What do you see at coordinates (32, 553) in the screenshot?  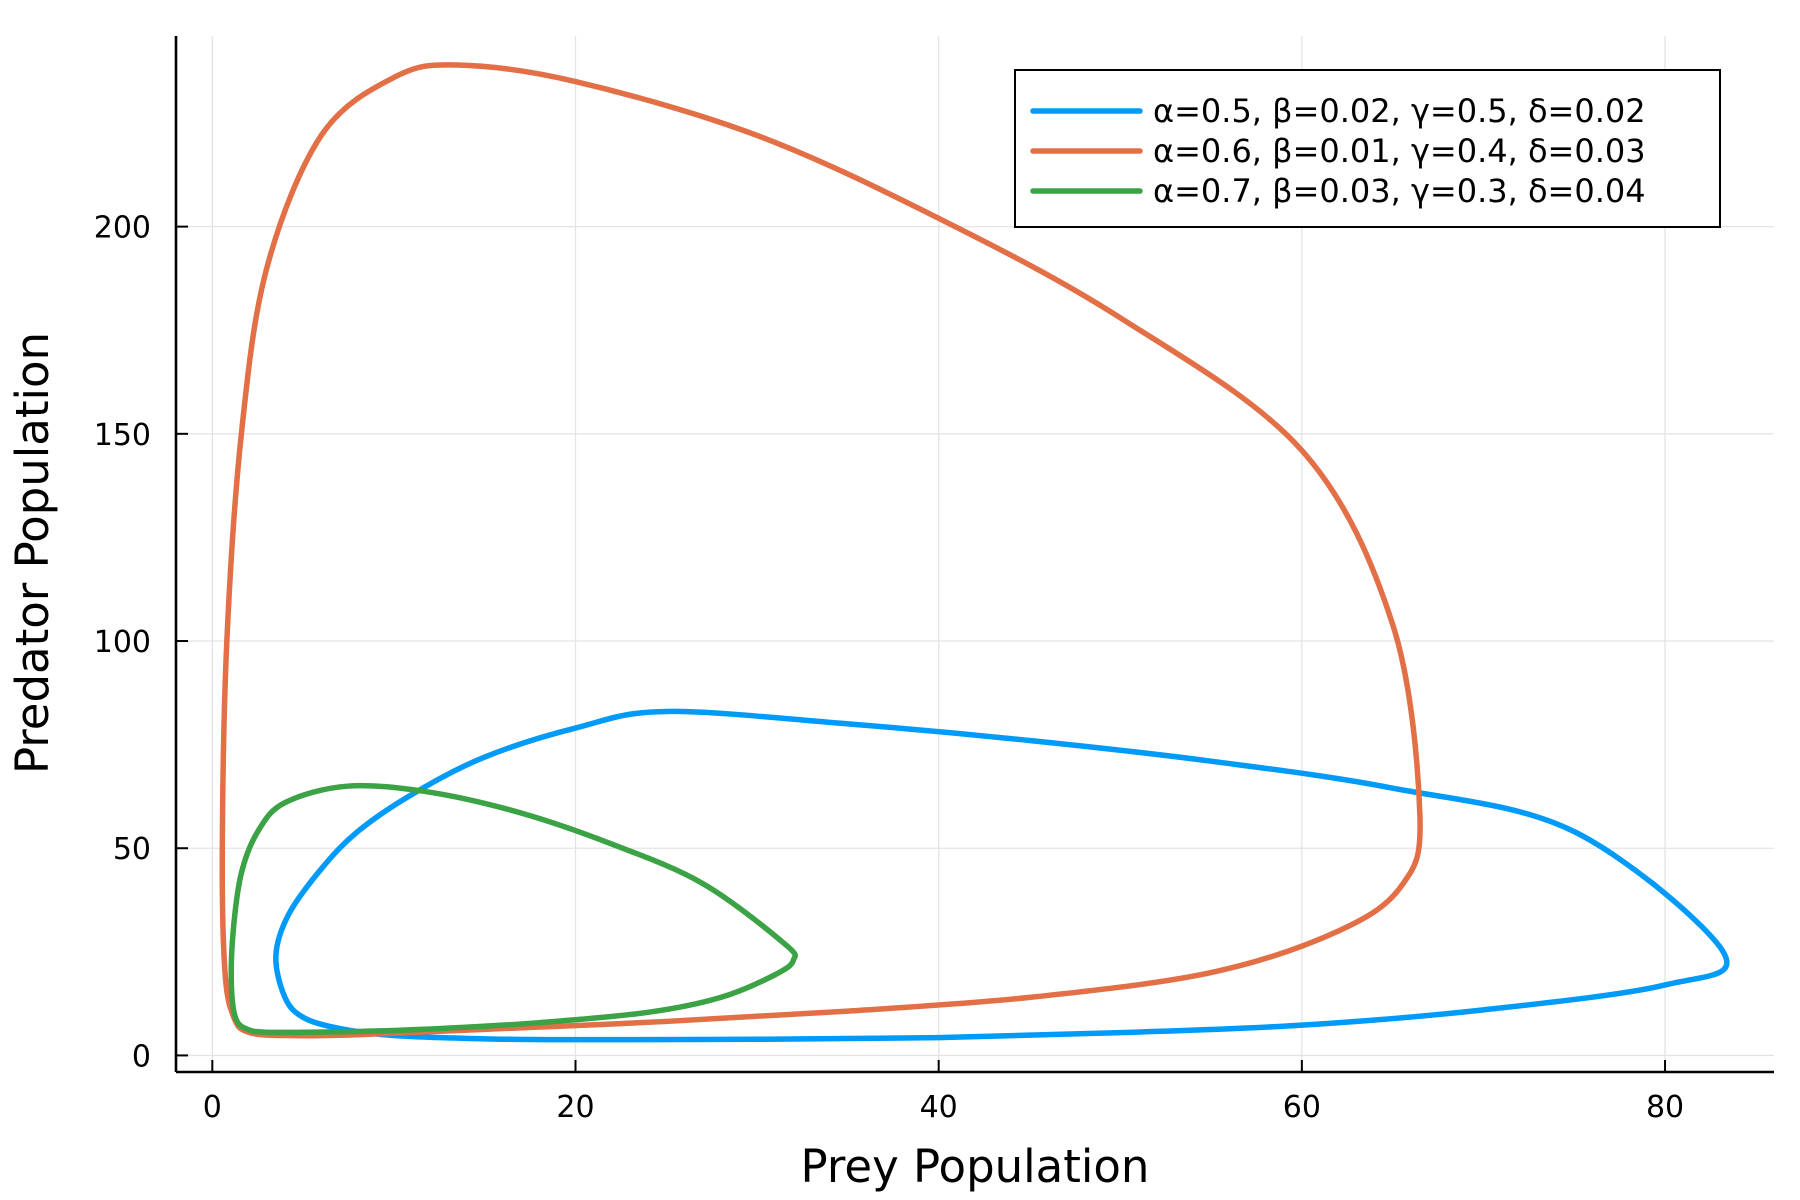 I see `y-axis-title: Predator Population` at bounding box center [32, 553].